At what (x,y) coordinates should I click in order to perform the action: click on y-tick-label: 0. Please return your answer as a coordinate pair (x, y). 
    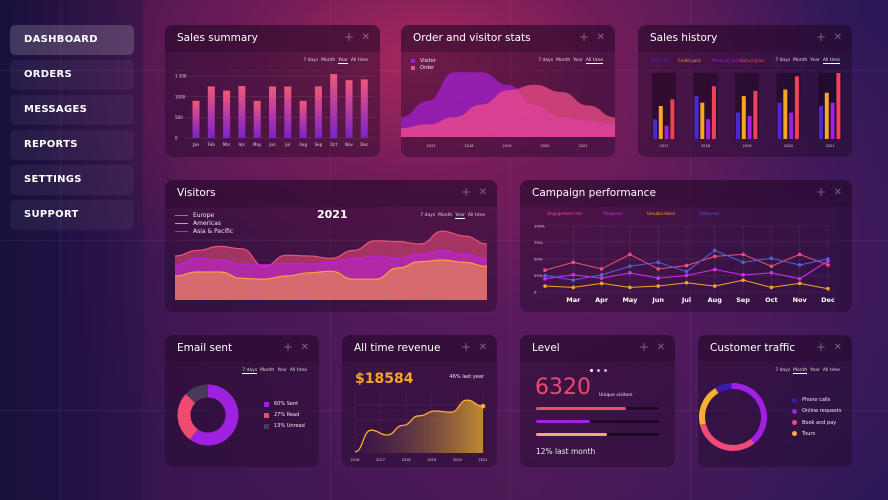
    Looking at the image, I should click on (535, 292).